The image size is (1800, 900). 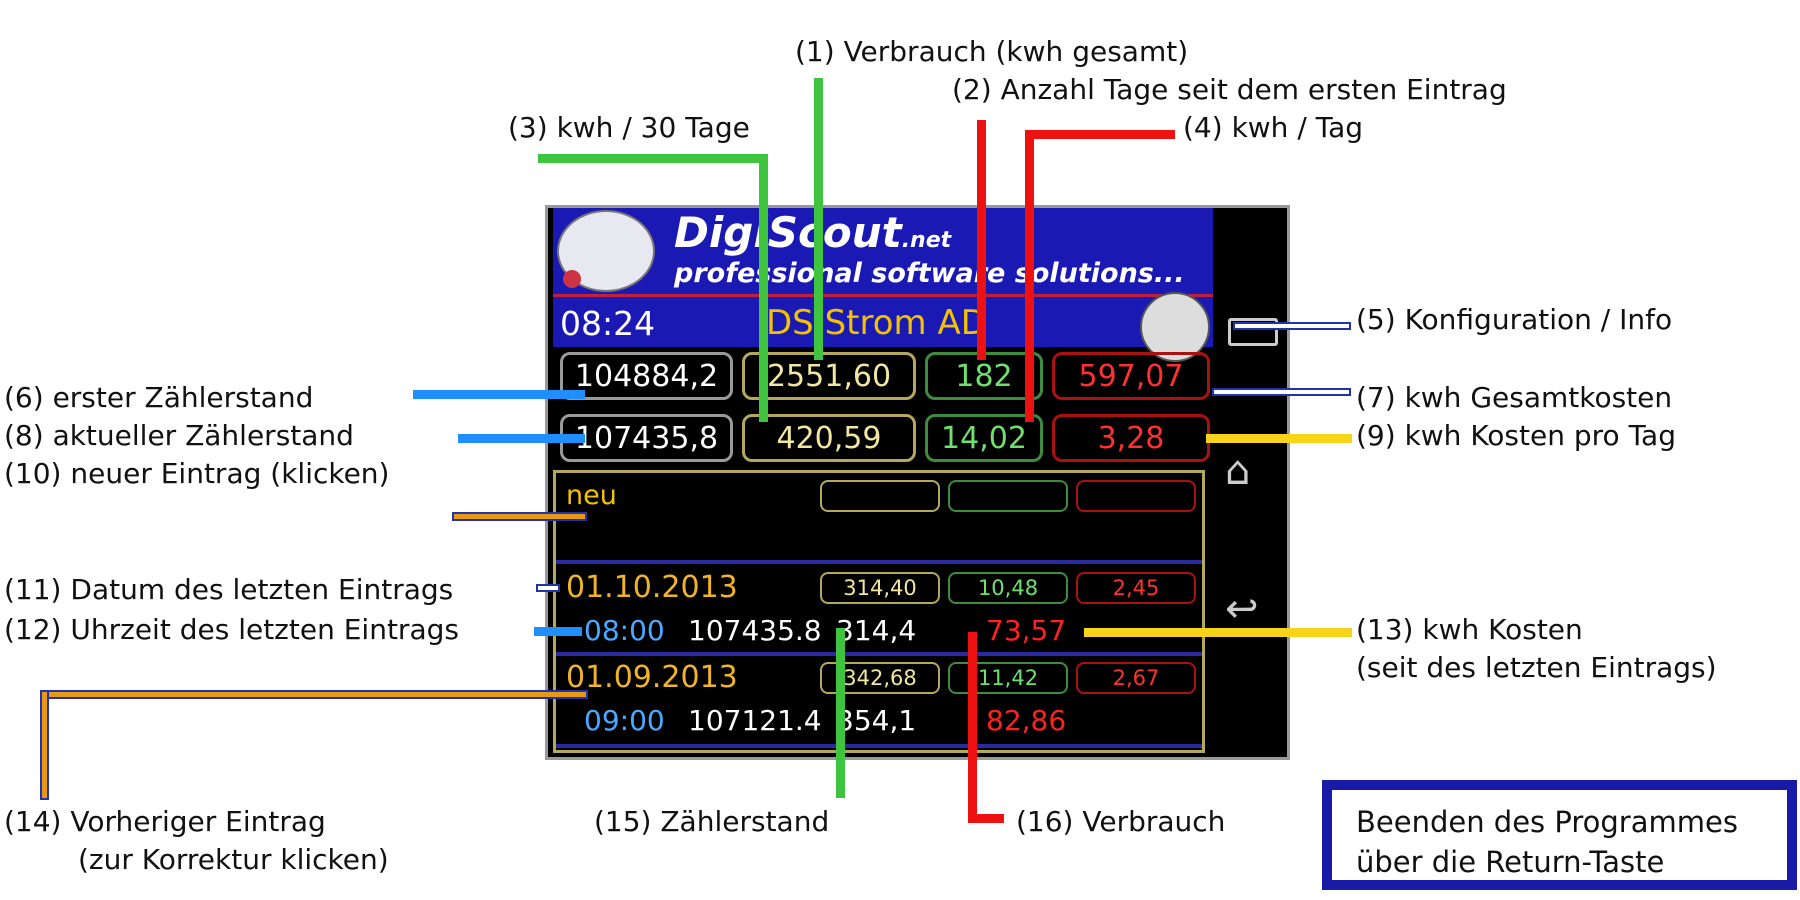 I want to click on entry-kwh30: 314,40, so click(x=880, y=588).